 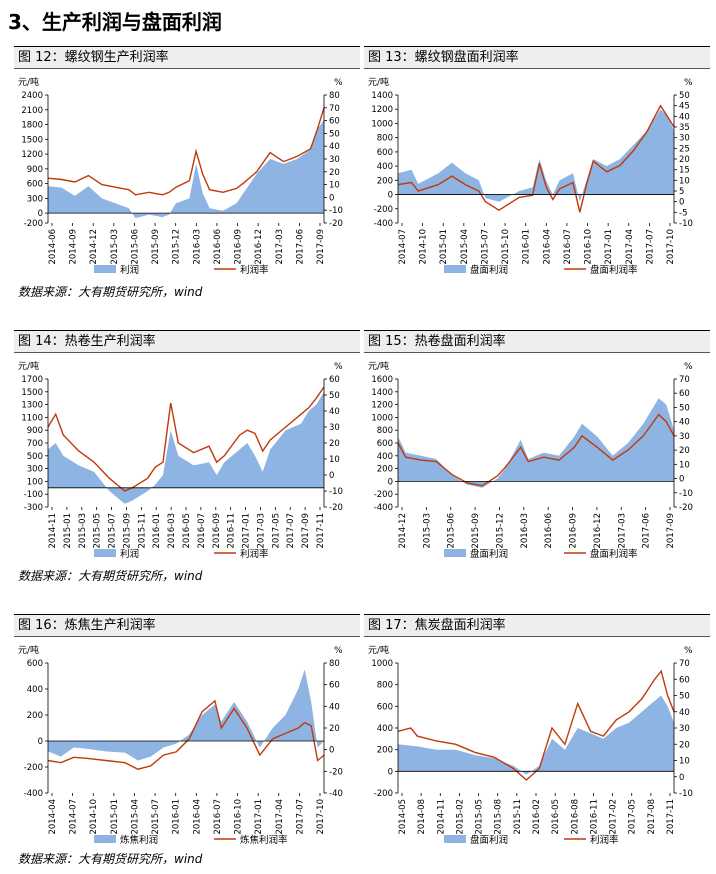 What do you see at coordinates (32, 418) in the screenshot?
I see `y-tick-label: 1100` at bounding box center [32, 418].